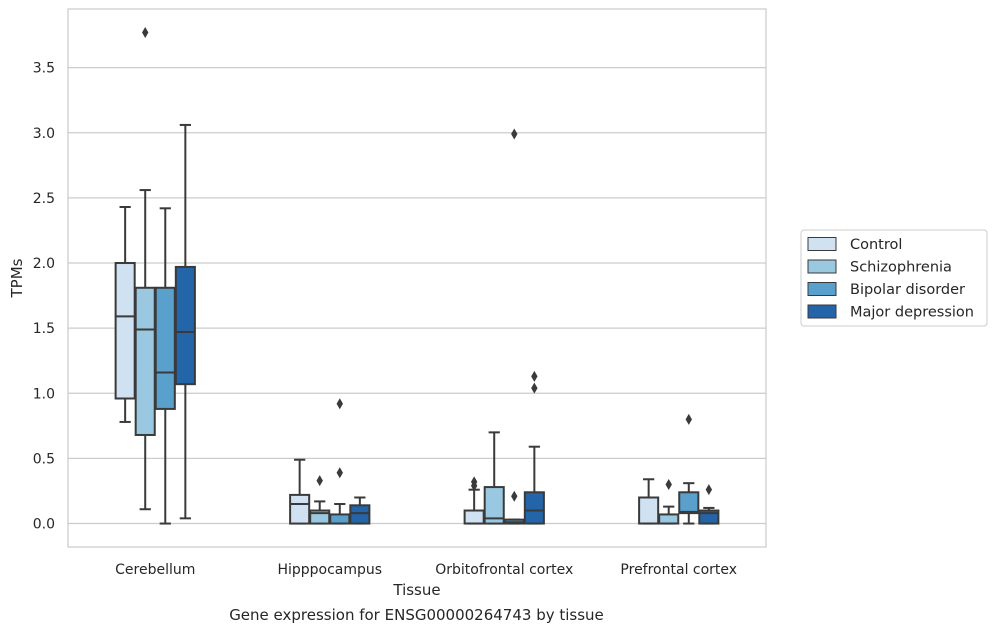  Describe the element at coordinates (44, 69) in the screenshot. I see `y-tick-label: 3.5` at that location.